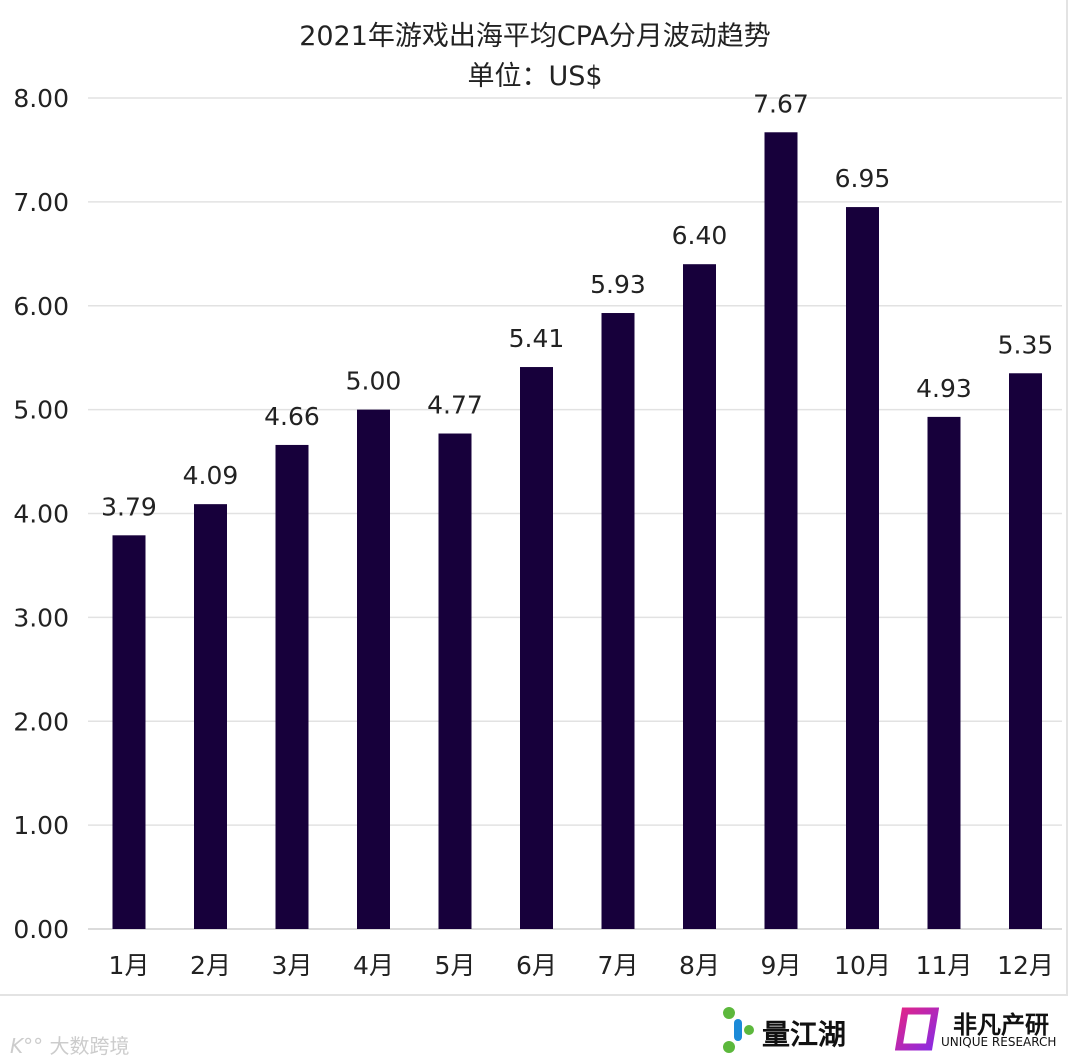 The image size is (1070, 1062). Describe the element at coordinates (373, 965) in the screenshot. I see `x-tick-label: 4月` at that location.